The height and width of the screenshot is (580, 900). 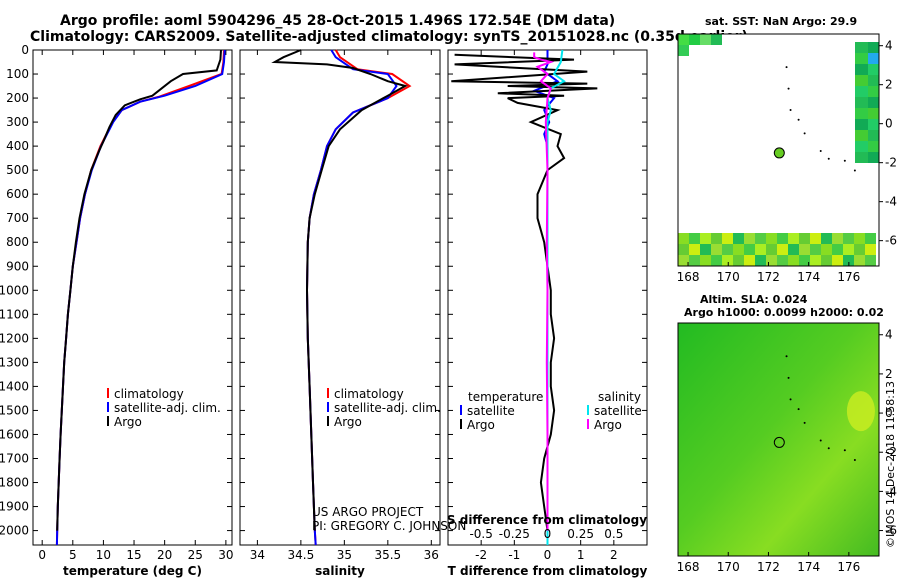 I want to click on sst-map-title: sat. SST: NaN Argo: 29.9, so click(x=781, y=21).